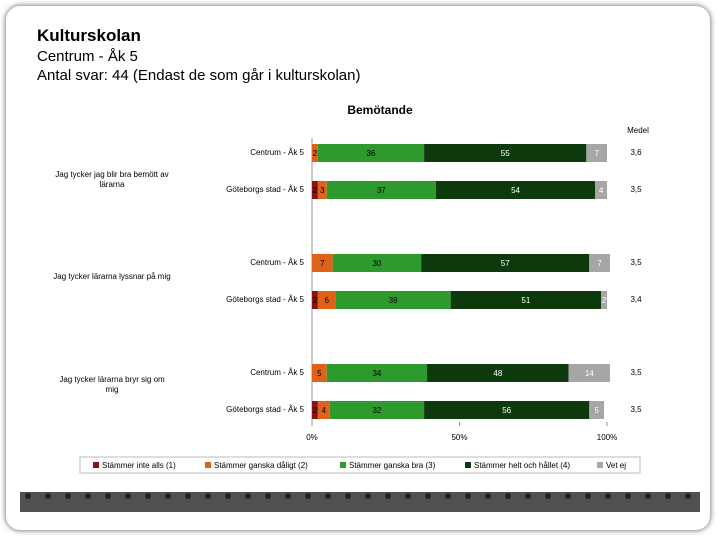  Describe the element at coordinates (89, 35) in the screenshot. I see `slide-title: Kulturskolan` at that location.